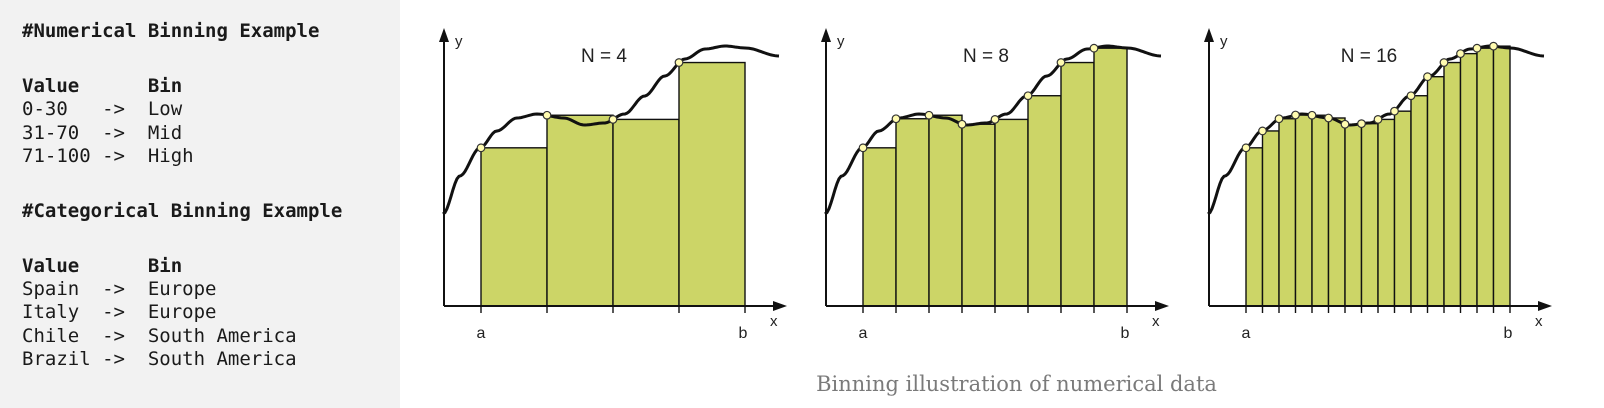 The image size is (1604, 408). I want to click on panel-label: N = 16, so click(1369, 56).